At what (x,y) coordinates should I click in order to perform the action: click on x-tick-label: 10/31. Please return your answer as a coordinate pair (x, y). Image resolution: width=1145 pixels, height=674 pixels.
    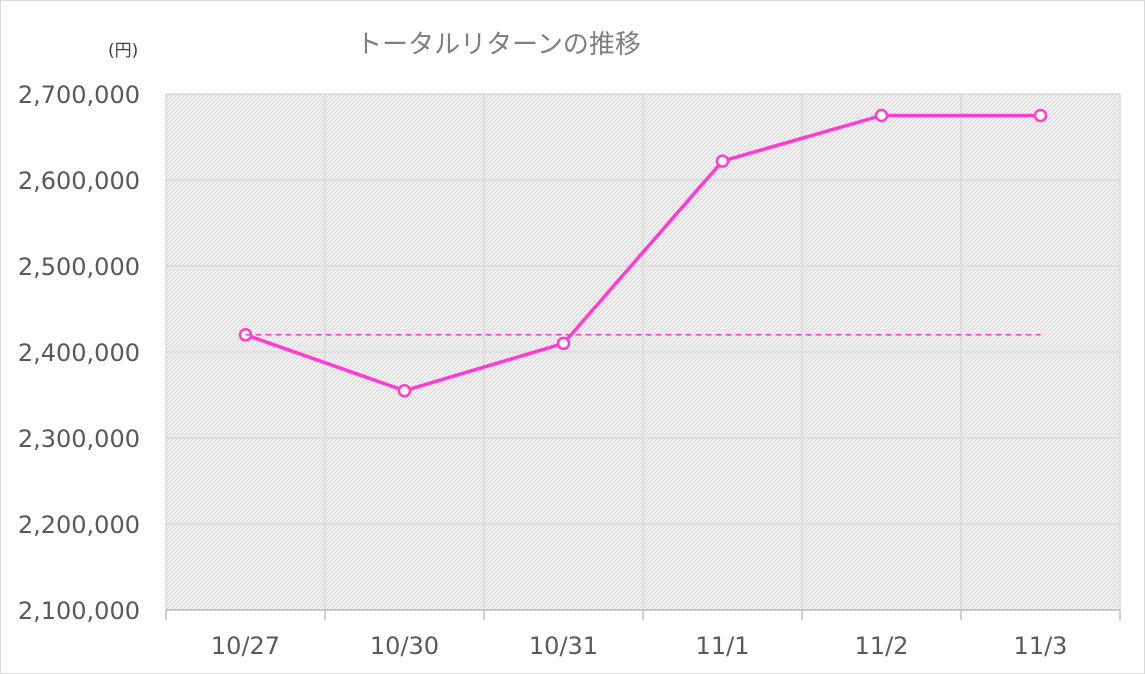
    Looking at the image, I should click on (563, 646).